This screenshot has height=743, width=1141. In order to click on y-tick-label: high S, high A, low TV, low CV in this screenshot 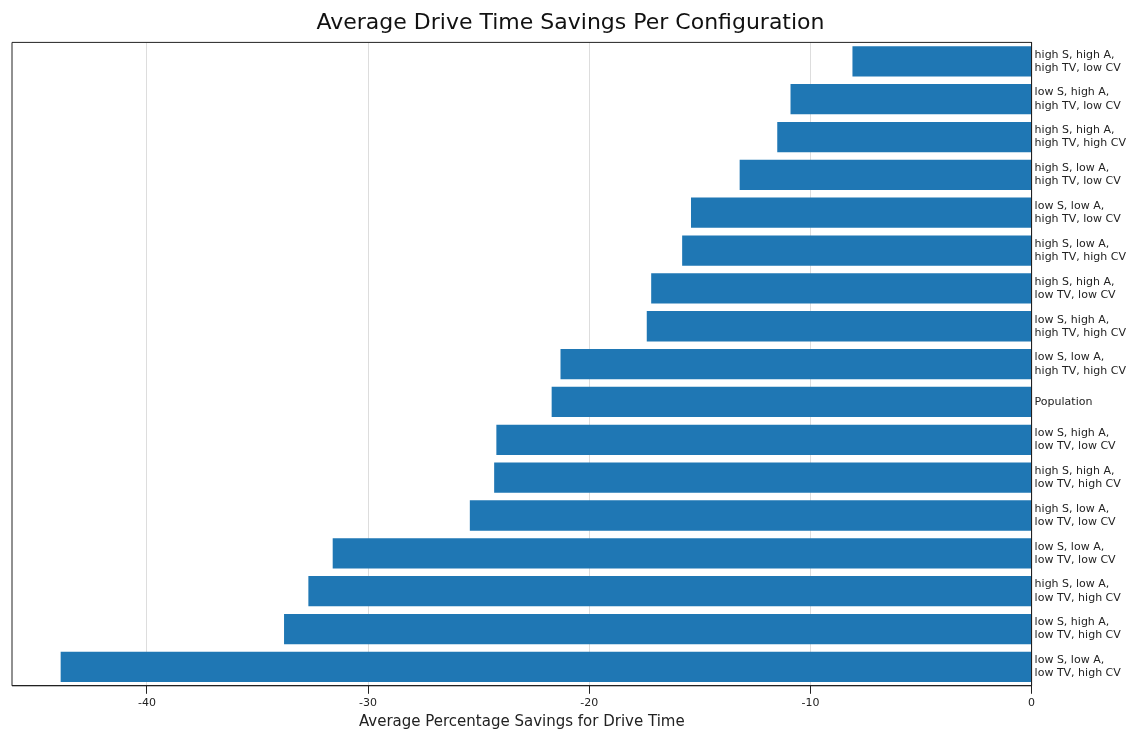, I will do `click(1075, 287)`.